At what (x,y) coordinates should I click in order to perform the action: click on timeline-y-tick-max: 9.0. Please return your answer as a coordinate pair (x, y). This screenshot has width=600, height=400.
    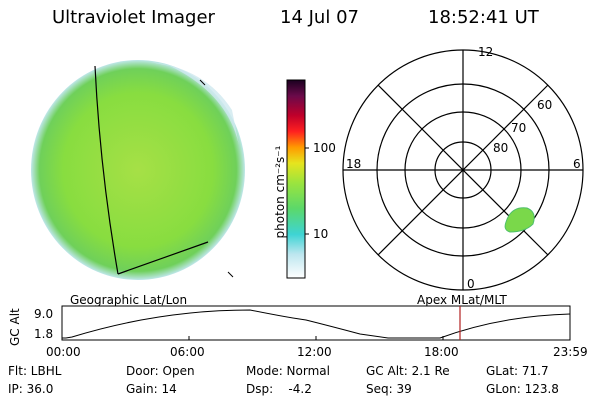
    Looking at the image, I should click on (44, 314).